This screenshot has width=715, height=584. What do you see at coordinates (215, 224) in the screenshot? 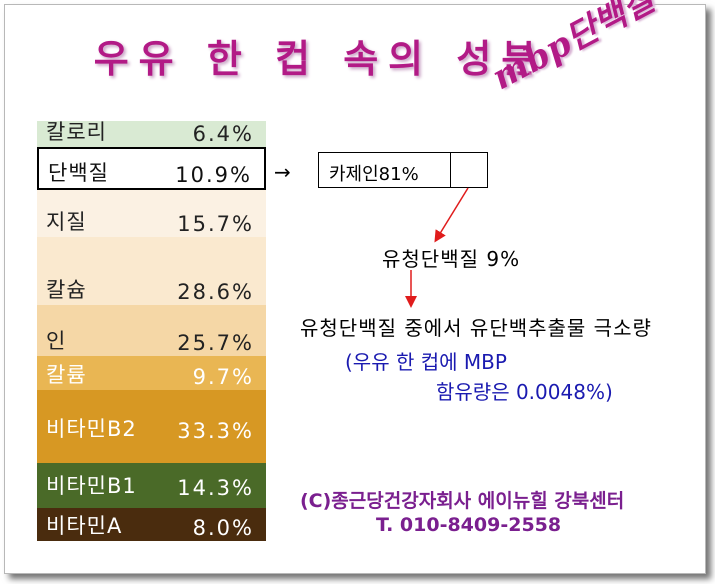
I see `component-percent: 15.7%` at bounding box center [215, 224].